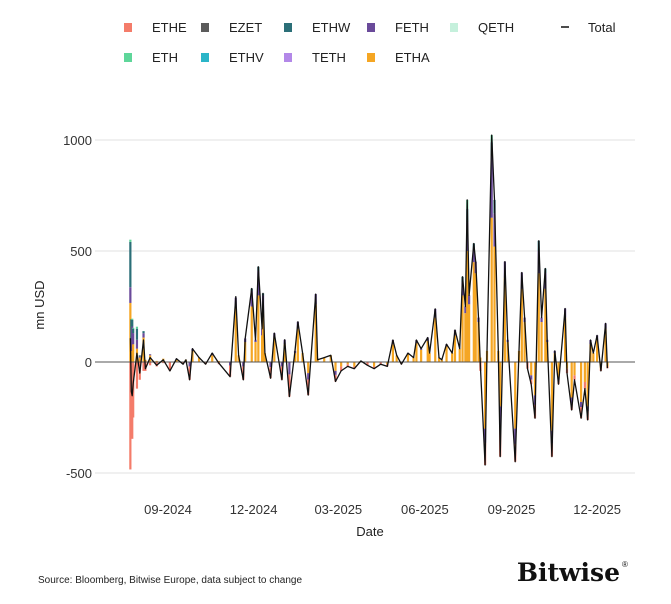  I want to click on legend-label-feth: FETH, so click(412, 27).